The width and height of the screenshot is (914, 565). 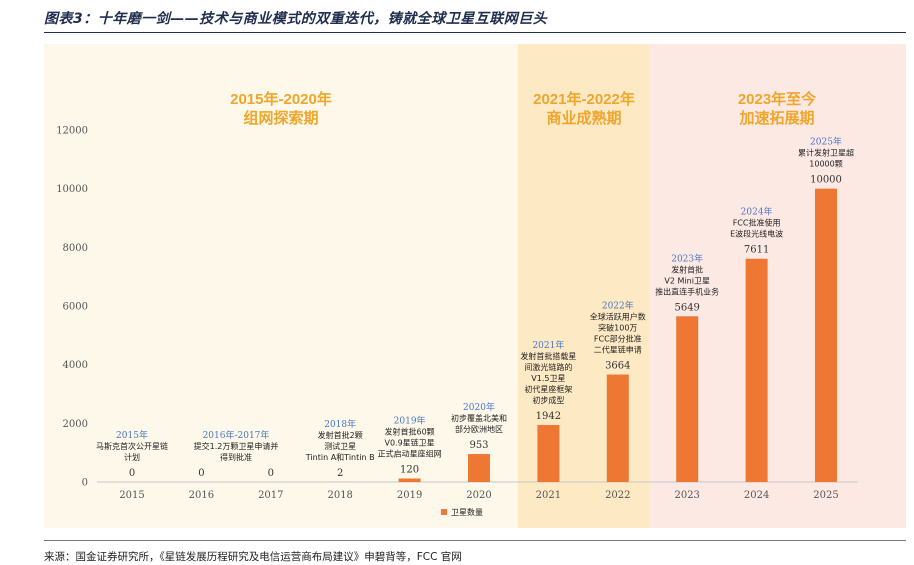 What do you see at coordinates (548, 345) in the screenshot?
I see `annotation-year-2021: 2021年` at bounding box center [548, 345].